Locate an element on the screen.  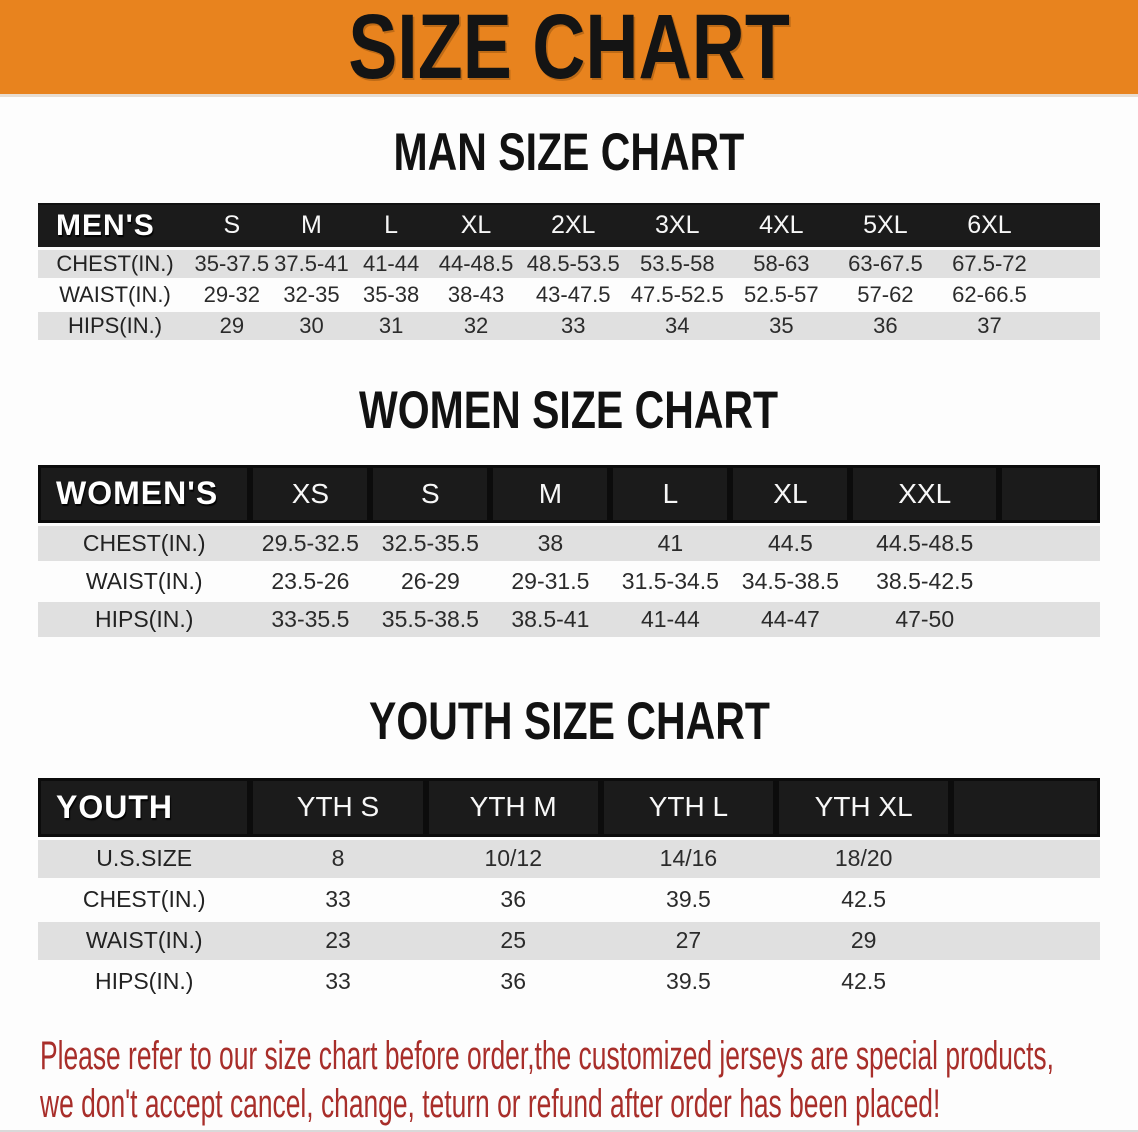
value-cell: 44.5-48.5 is located at coordinates (925, 543).